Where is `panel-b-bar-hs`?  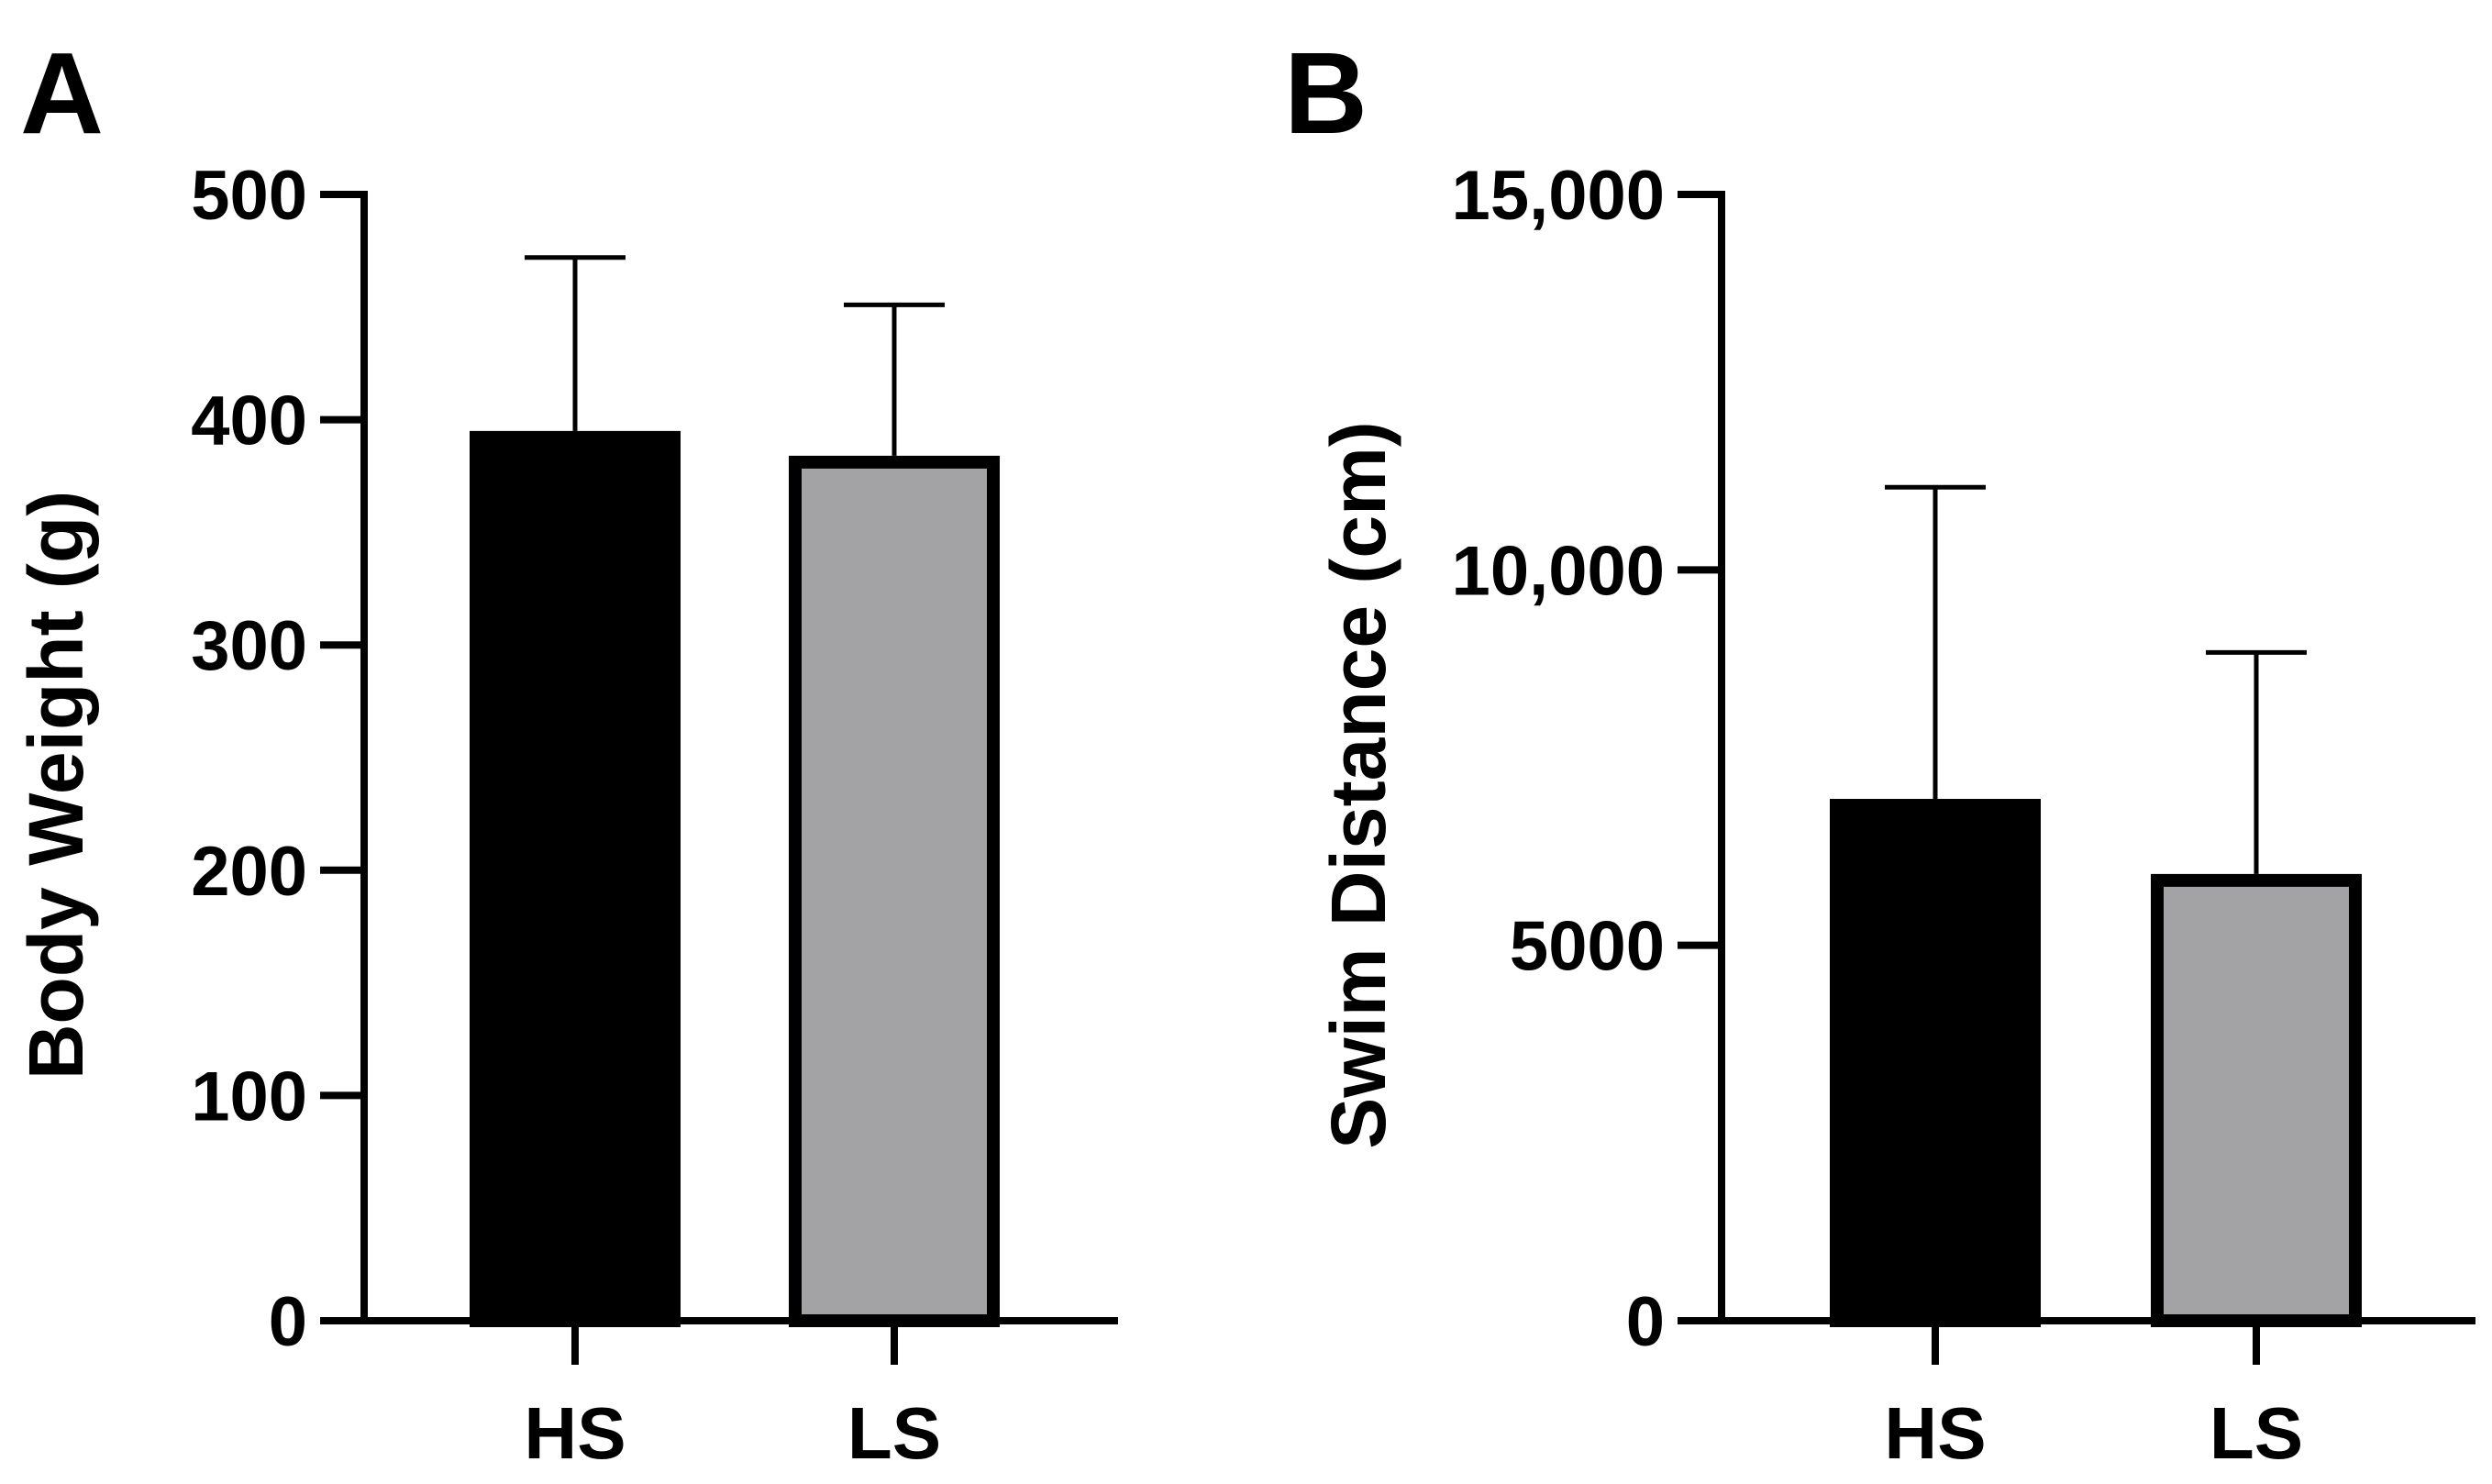 panel-b-bar-hs is located at coordinates (1935, 1063).